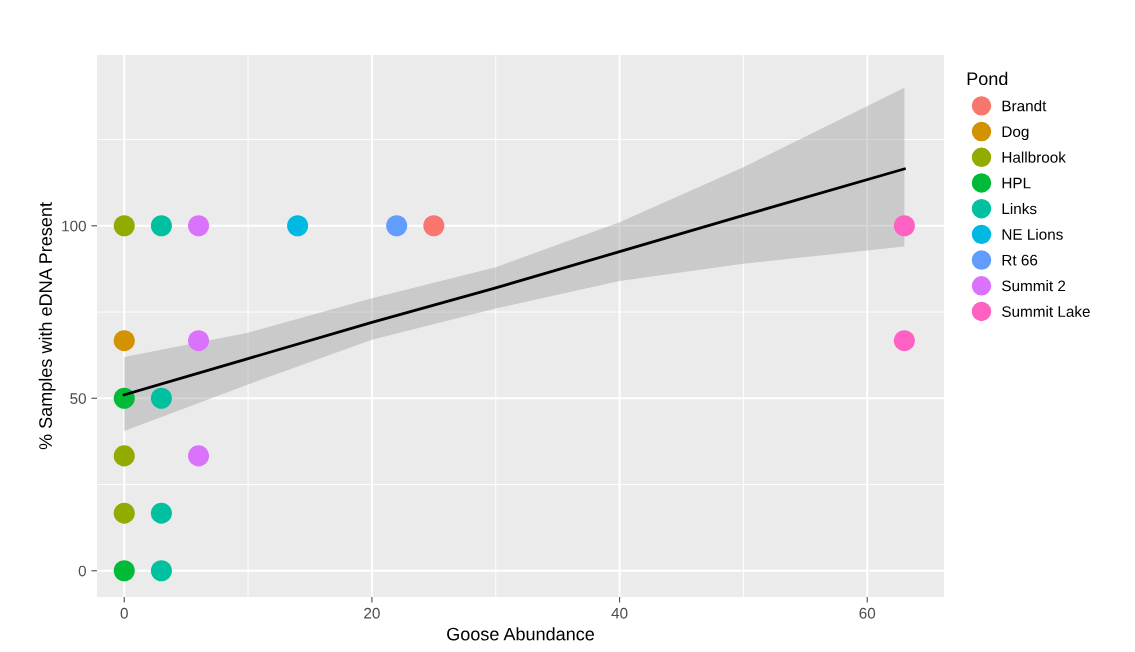 The height and width of the screenshot is (652, 1135). Describe the element at coordinates (1019, 208) in the screenshot. I see `legend-label: Links` at that location.